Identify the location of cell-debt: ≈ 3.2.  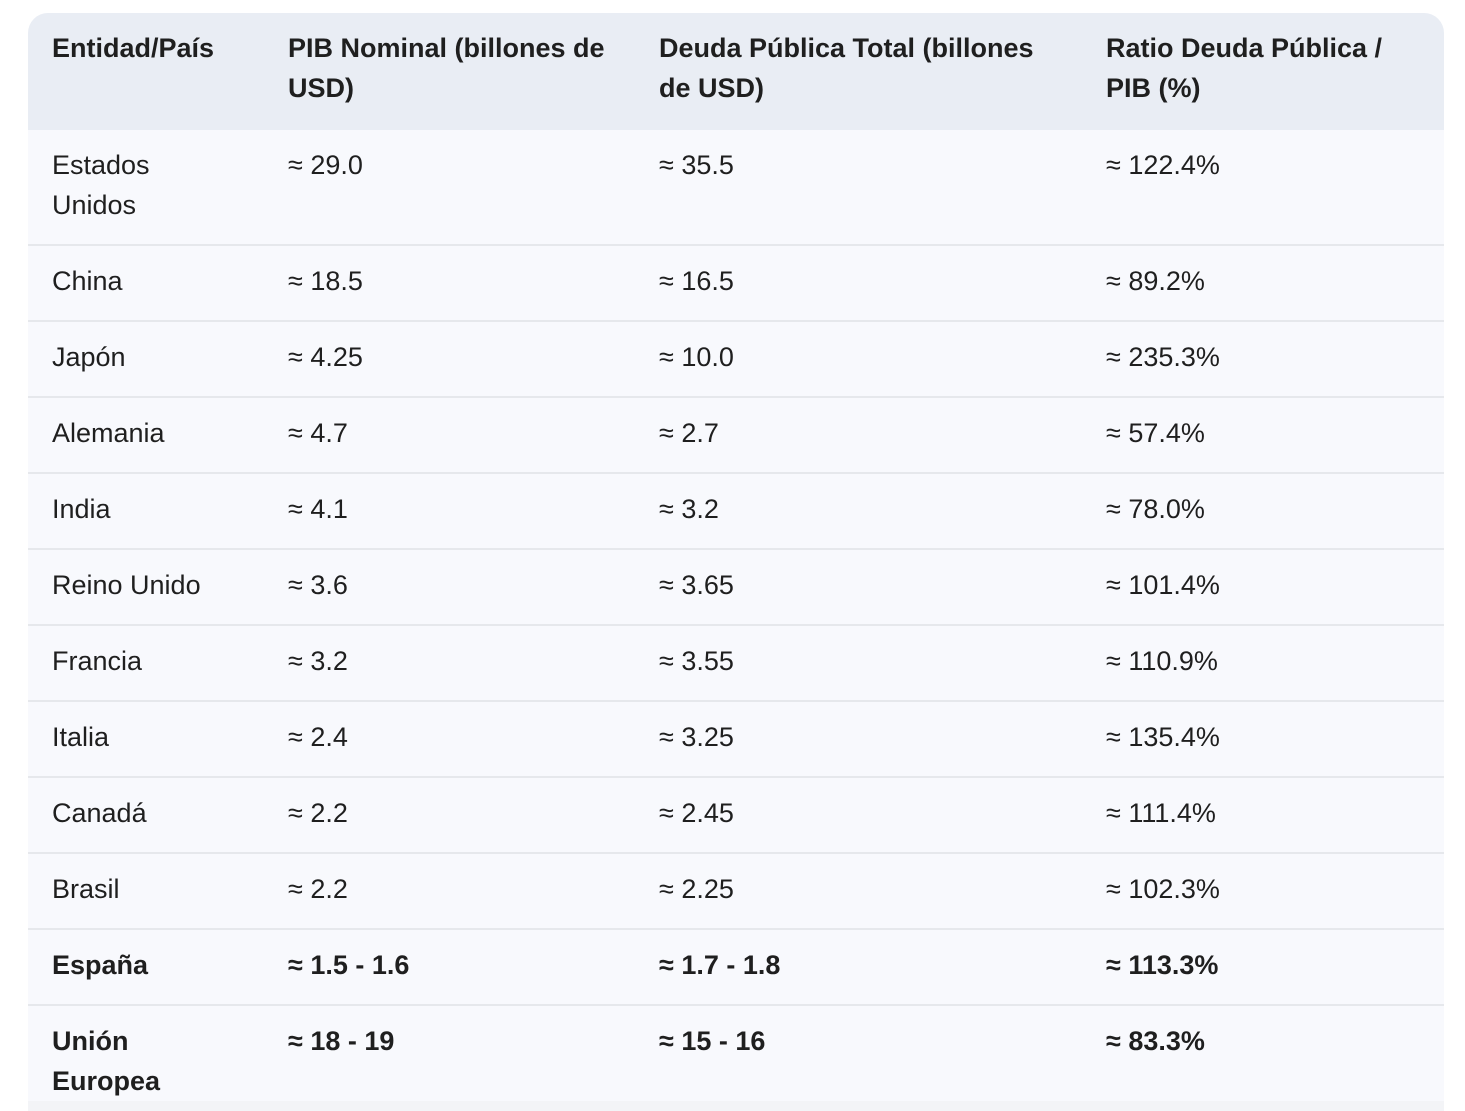
(858, 511).